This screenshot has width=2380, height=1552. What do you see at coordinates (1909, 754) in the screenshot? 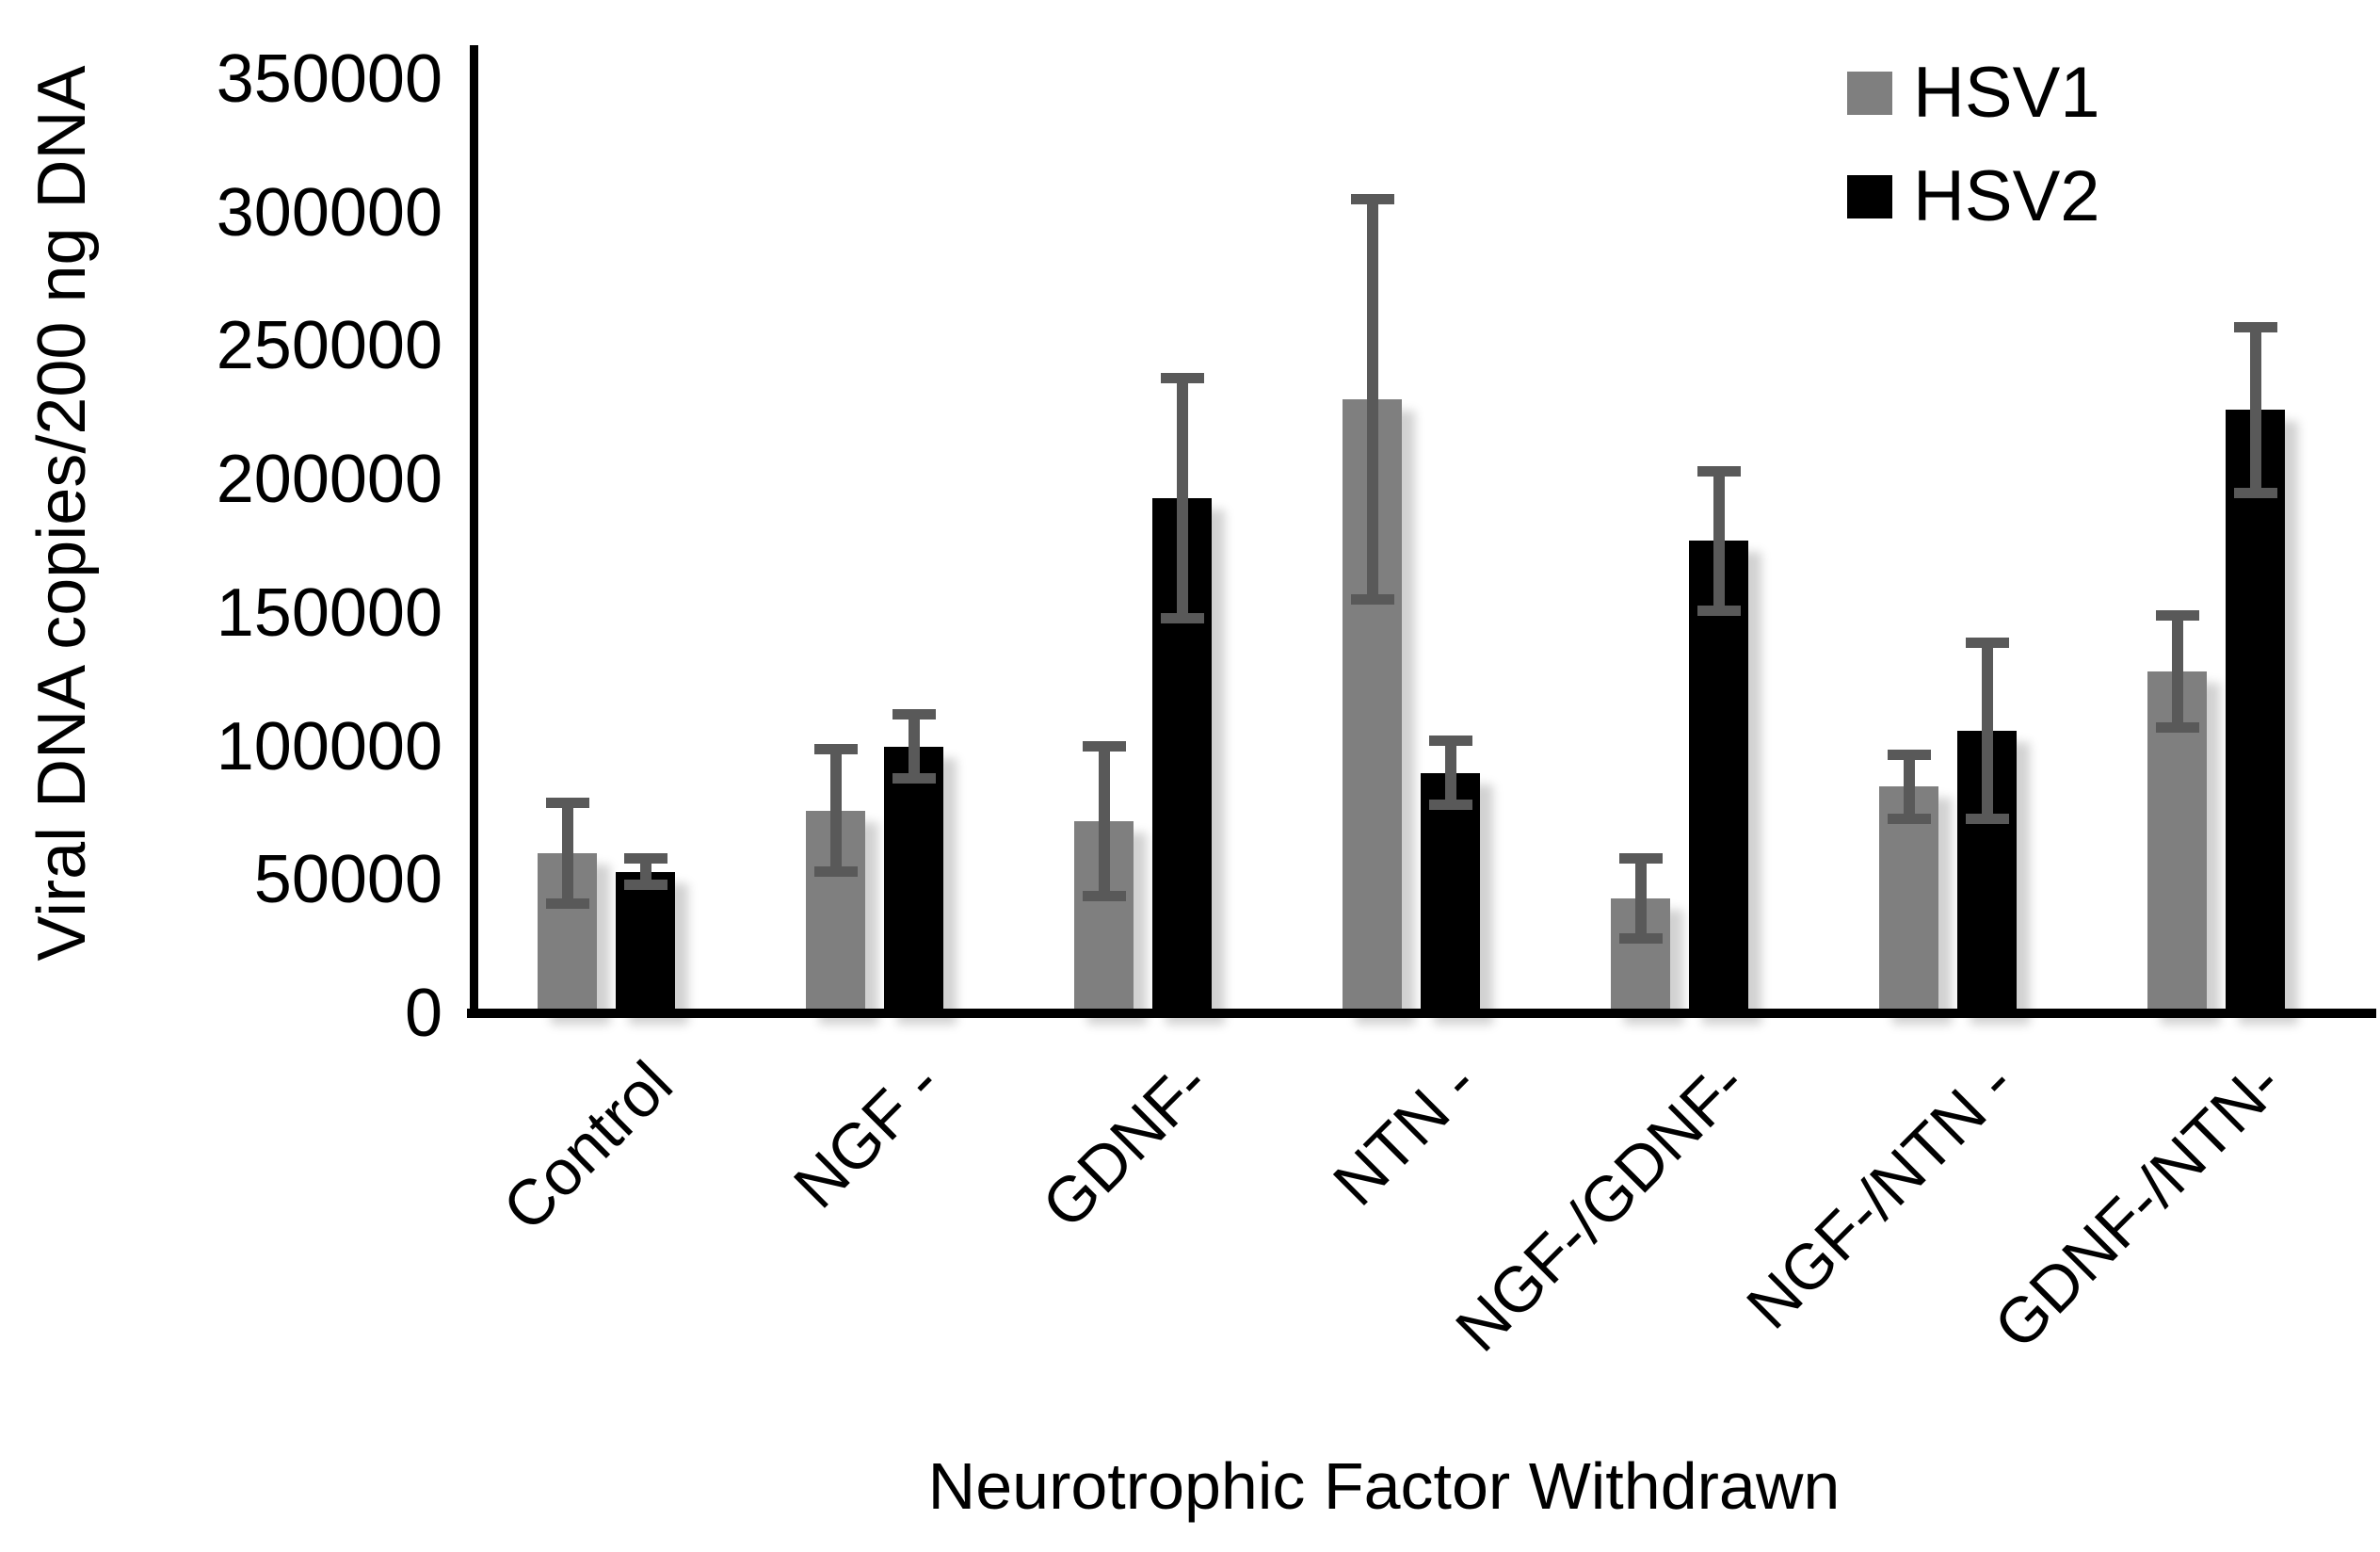
I see `error-bar-top-cap-hsv1-ngfntn` at bounding box center [1909, 754].